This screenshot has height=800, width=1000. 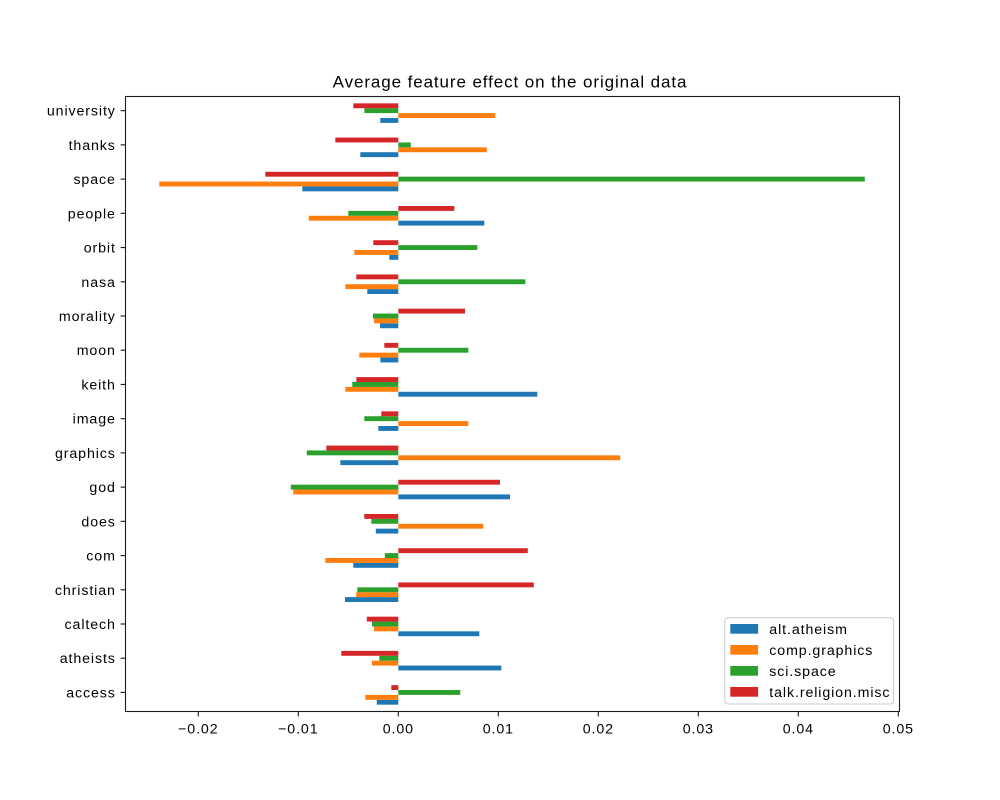 I want to click on svg-text: 0.00, so click(x=398, y=730).